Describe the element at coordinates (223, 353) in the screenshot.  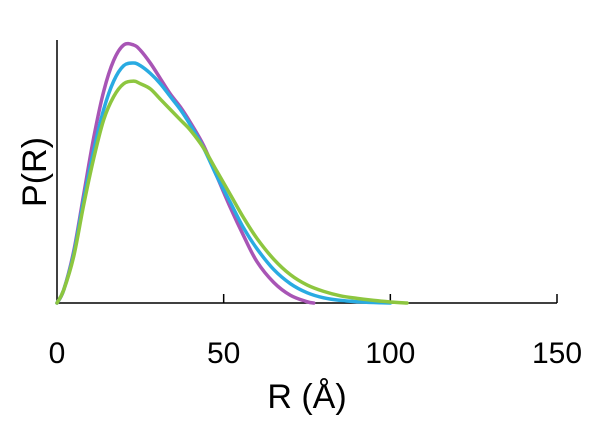
I see `x-tick-label-50: 50` at that location.